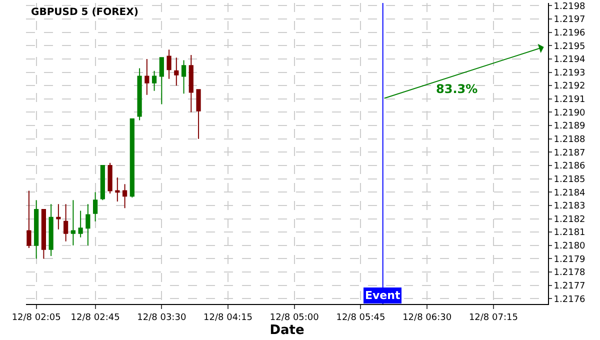 This screenshot has height=340, width=600. Describe the element at coordinates (570, 259) in the screenshot. I see `y-tick-label: 1.2179` at that location.